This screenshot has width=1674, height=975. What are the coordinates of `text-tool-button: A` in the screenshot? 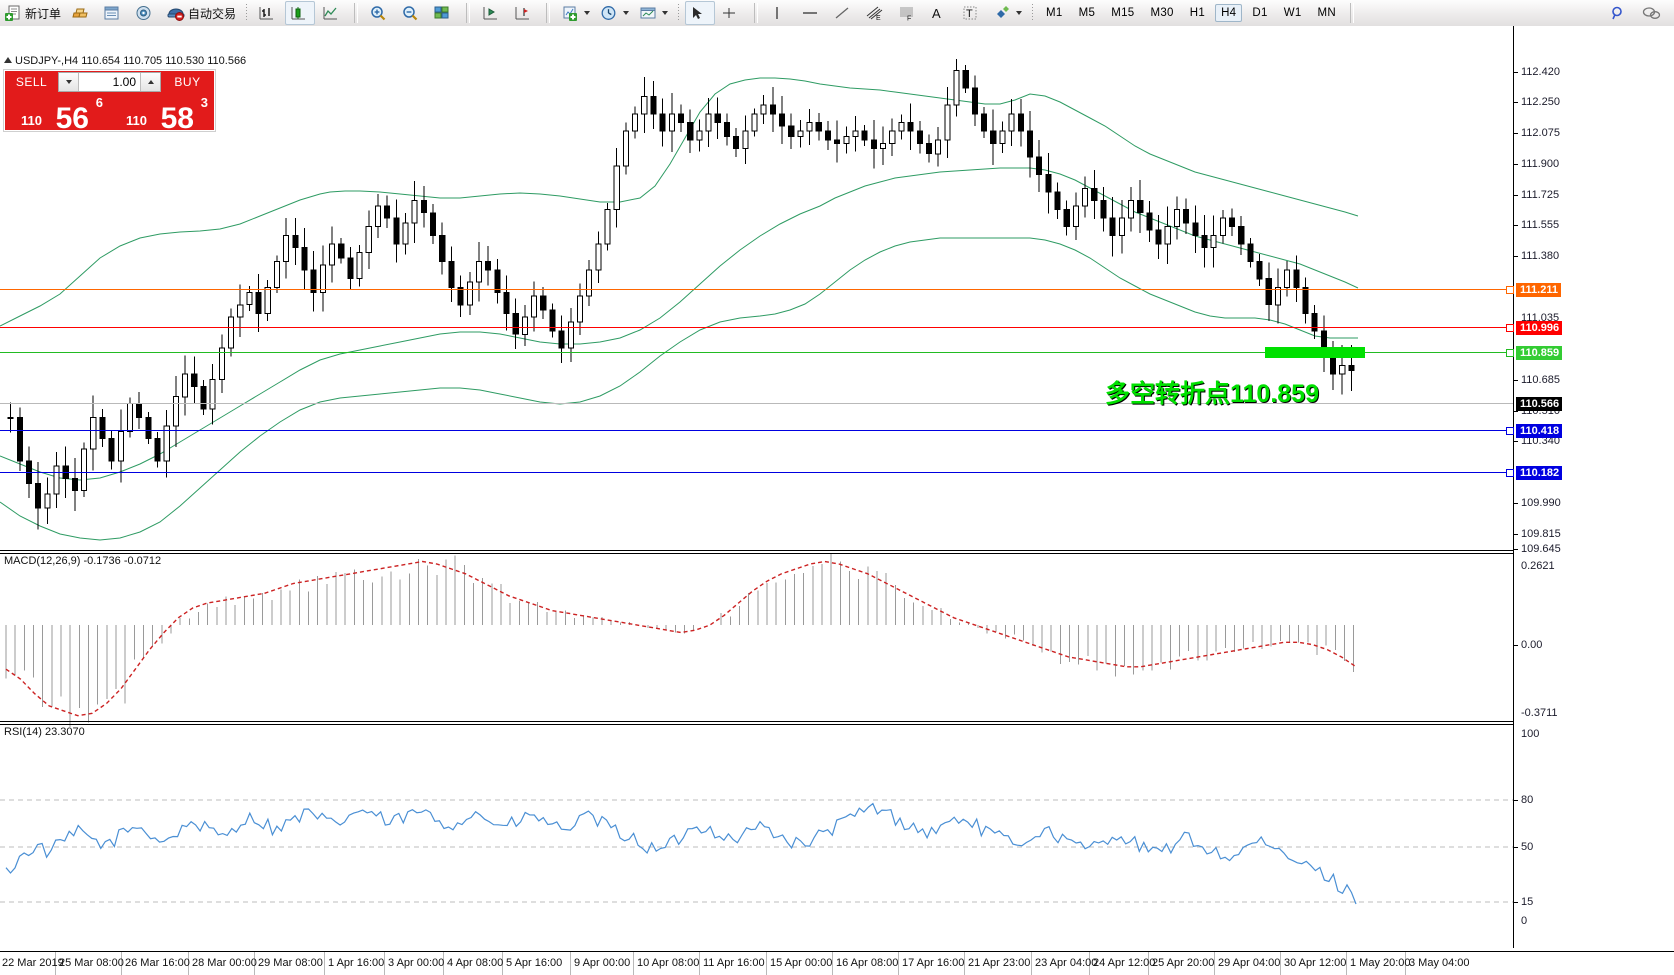 It's located at (940, 13).